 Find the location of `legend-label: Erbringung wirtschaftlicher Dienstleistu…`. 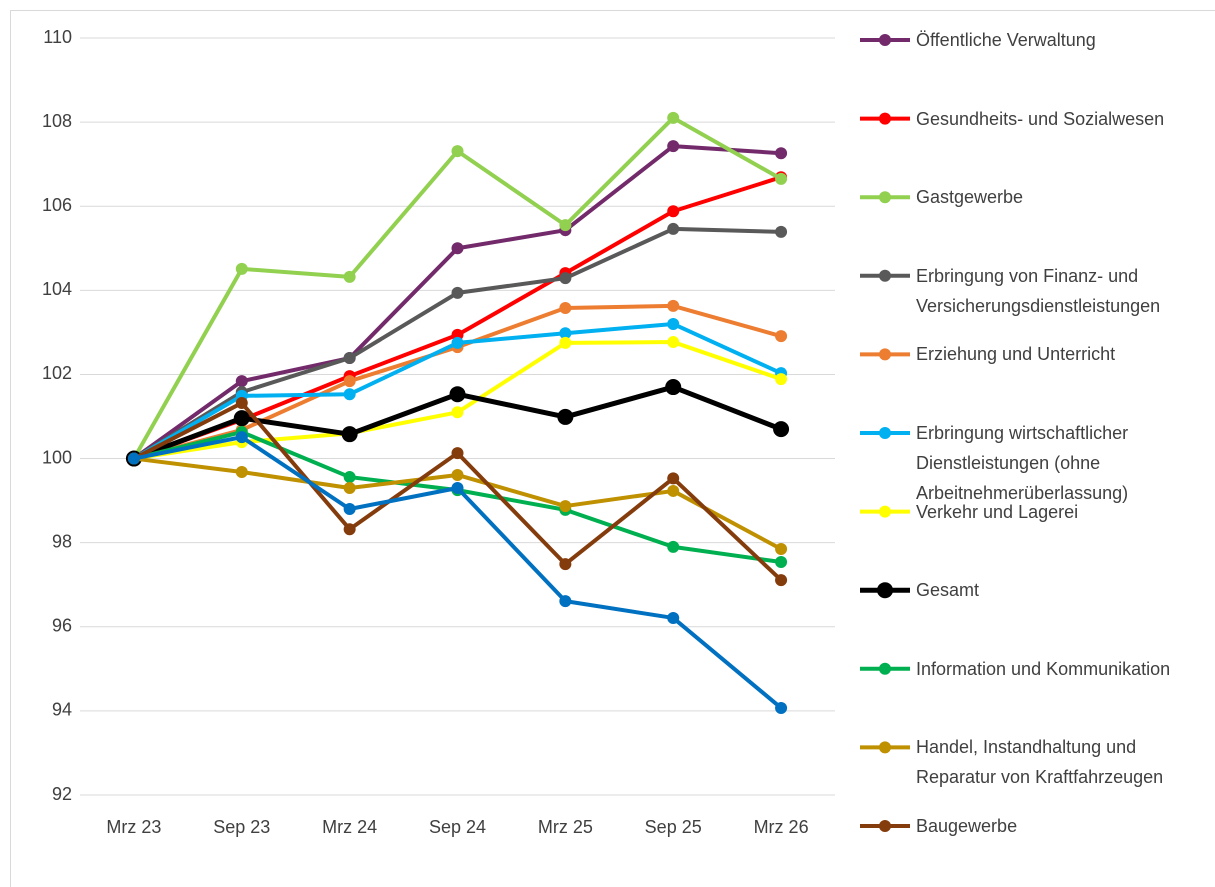

legend-label: Erbringung wirtschaftlicher Dienstleistu… is located at coordinates (1022, 463).